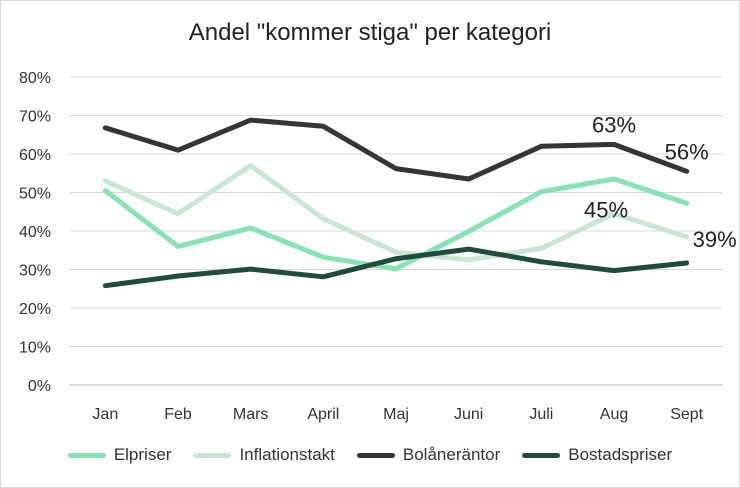 The width and height of the screenshot is (740, 488). I want to click on legend-label: Bolåneräntor, so click(451, 454).